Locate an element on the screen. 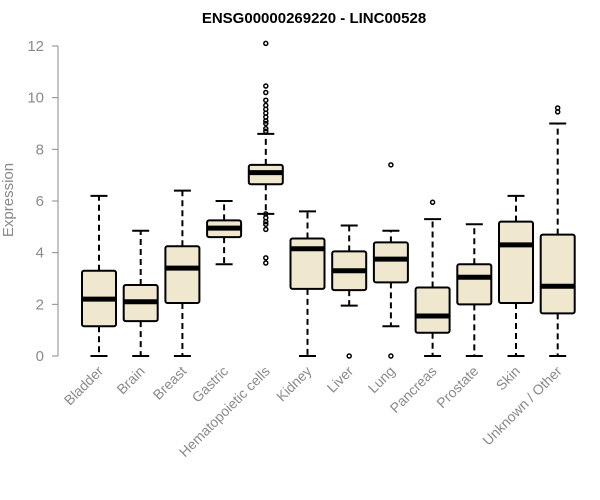  box-lung is located at coordinates (390, 260).